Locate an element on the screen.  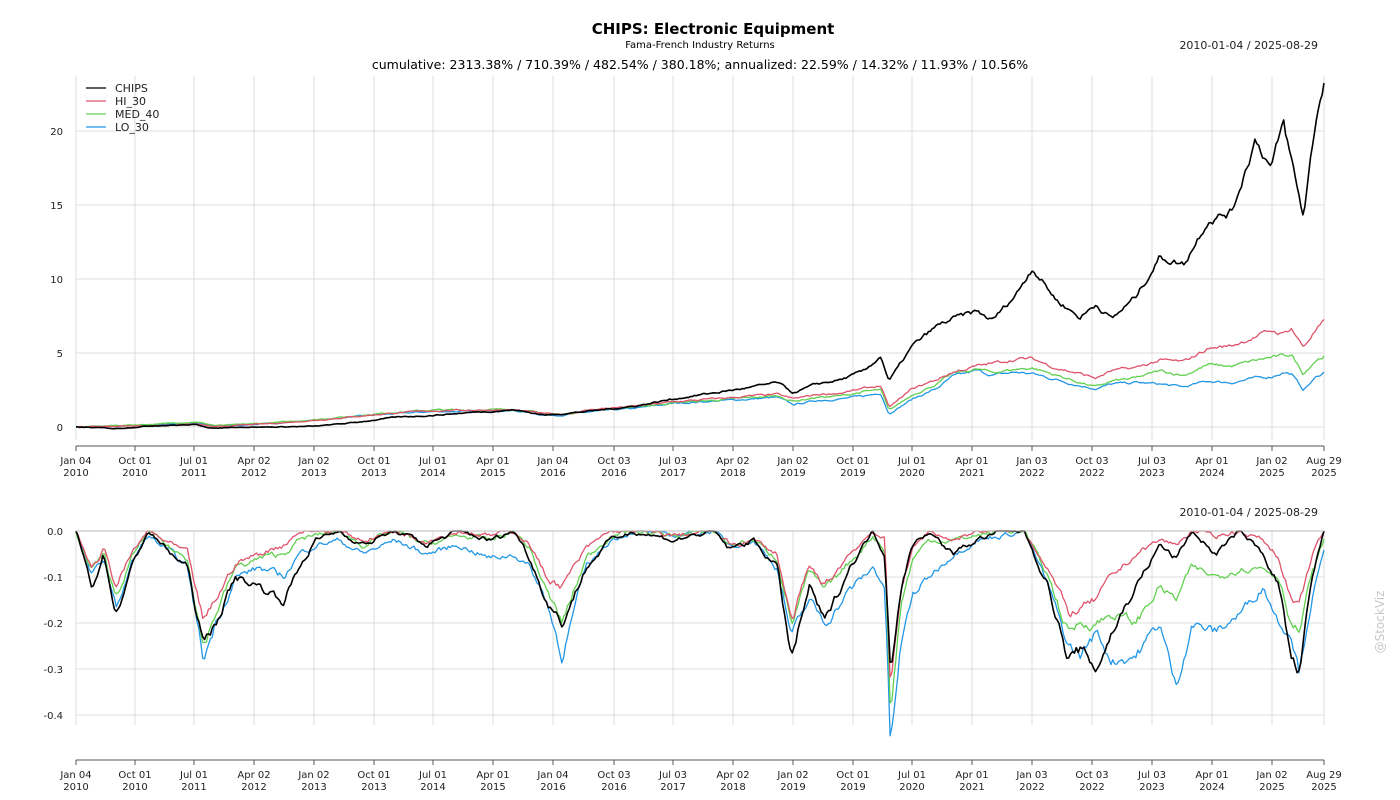
legend-item: CHIPS is located at coordinates (117, 88).